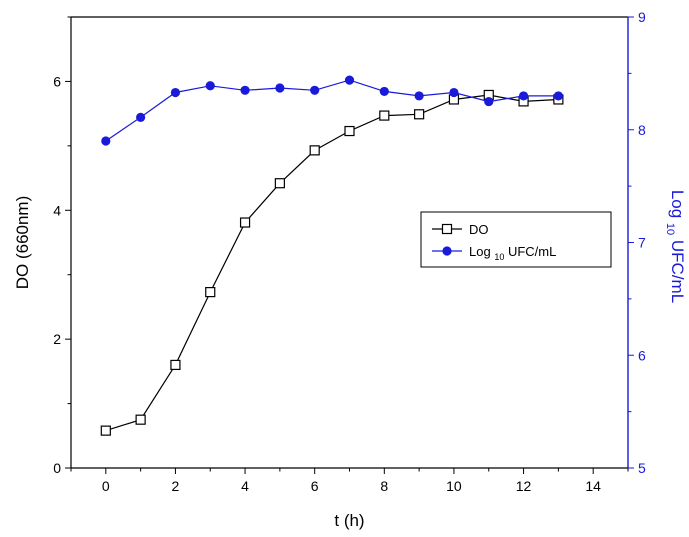  What do you see at coordinates (499, 257) in the screenshot?
I see `legend-label-log-sub: 10` at bounding box center [499, 257].